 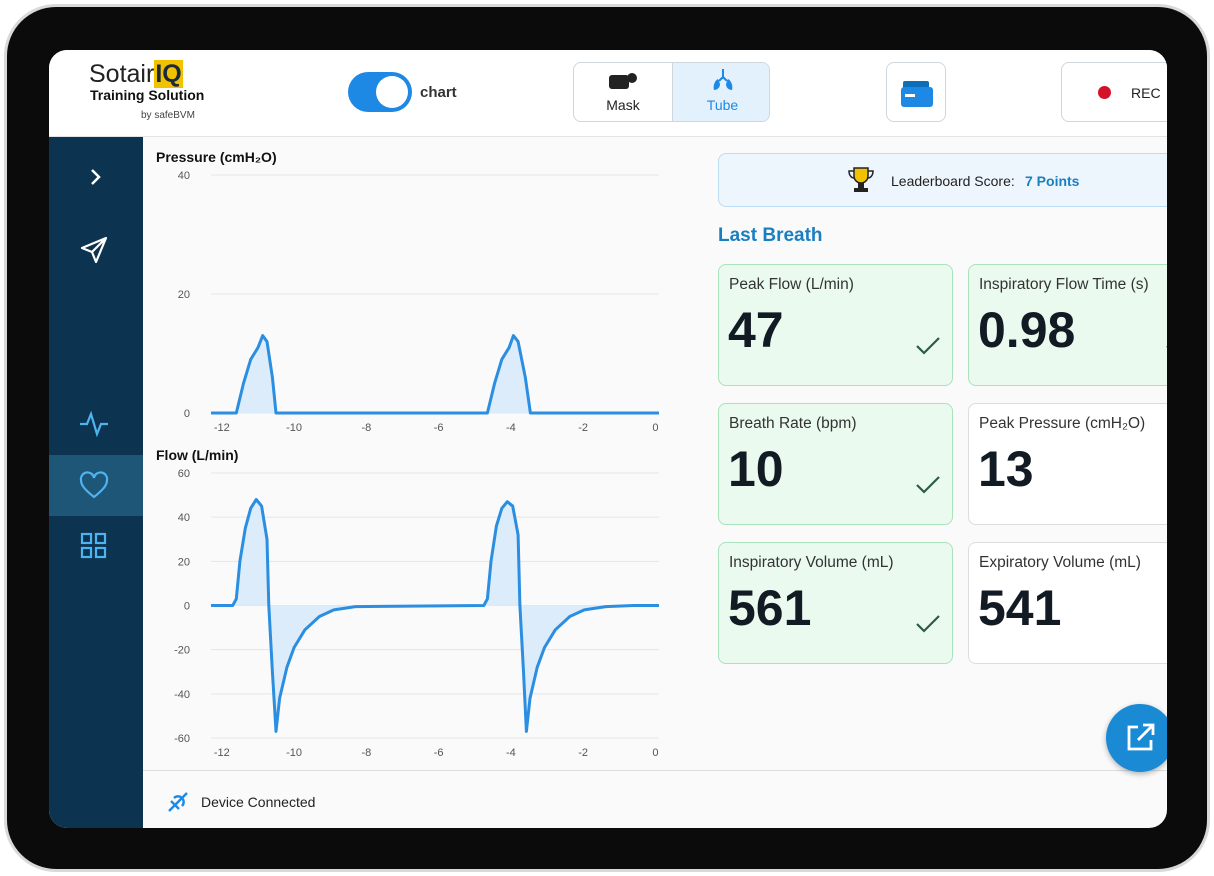 What do you see at coordinates (1067, 603) in the screenshot?
I see `metric-card: Expiratory Volume (mL) 541` at bounding box center [1067, 603].